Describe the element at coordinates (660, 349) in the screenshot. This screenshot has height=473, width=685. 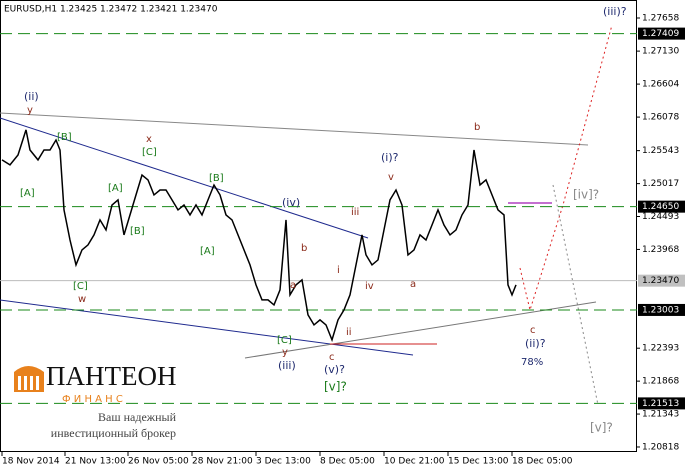
I see `y-tick-label: 1.22393` at that location.